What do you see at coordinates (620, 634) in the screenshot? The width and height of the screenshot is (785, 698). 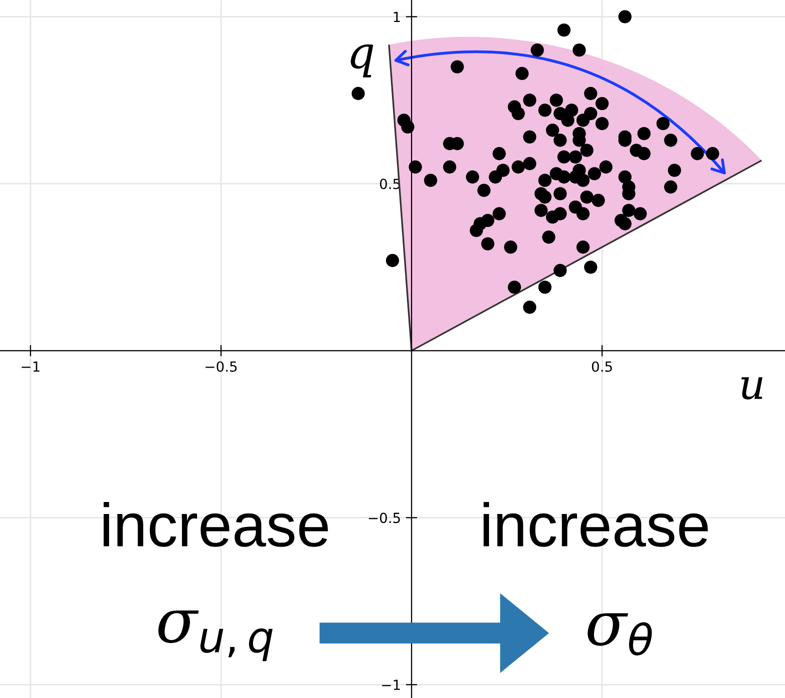 I see `annotation: σ$_{θ}$` at bounding box center [620, 634].